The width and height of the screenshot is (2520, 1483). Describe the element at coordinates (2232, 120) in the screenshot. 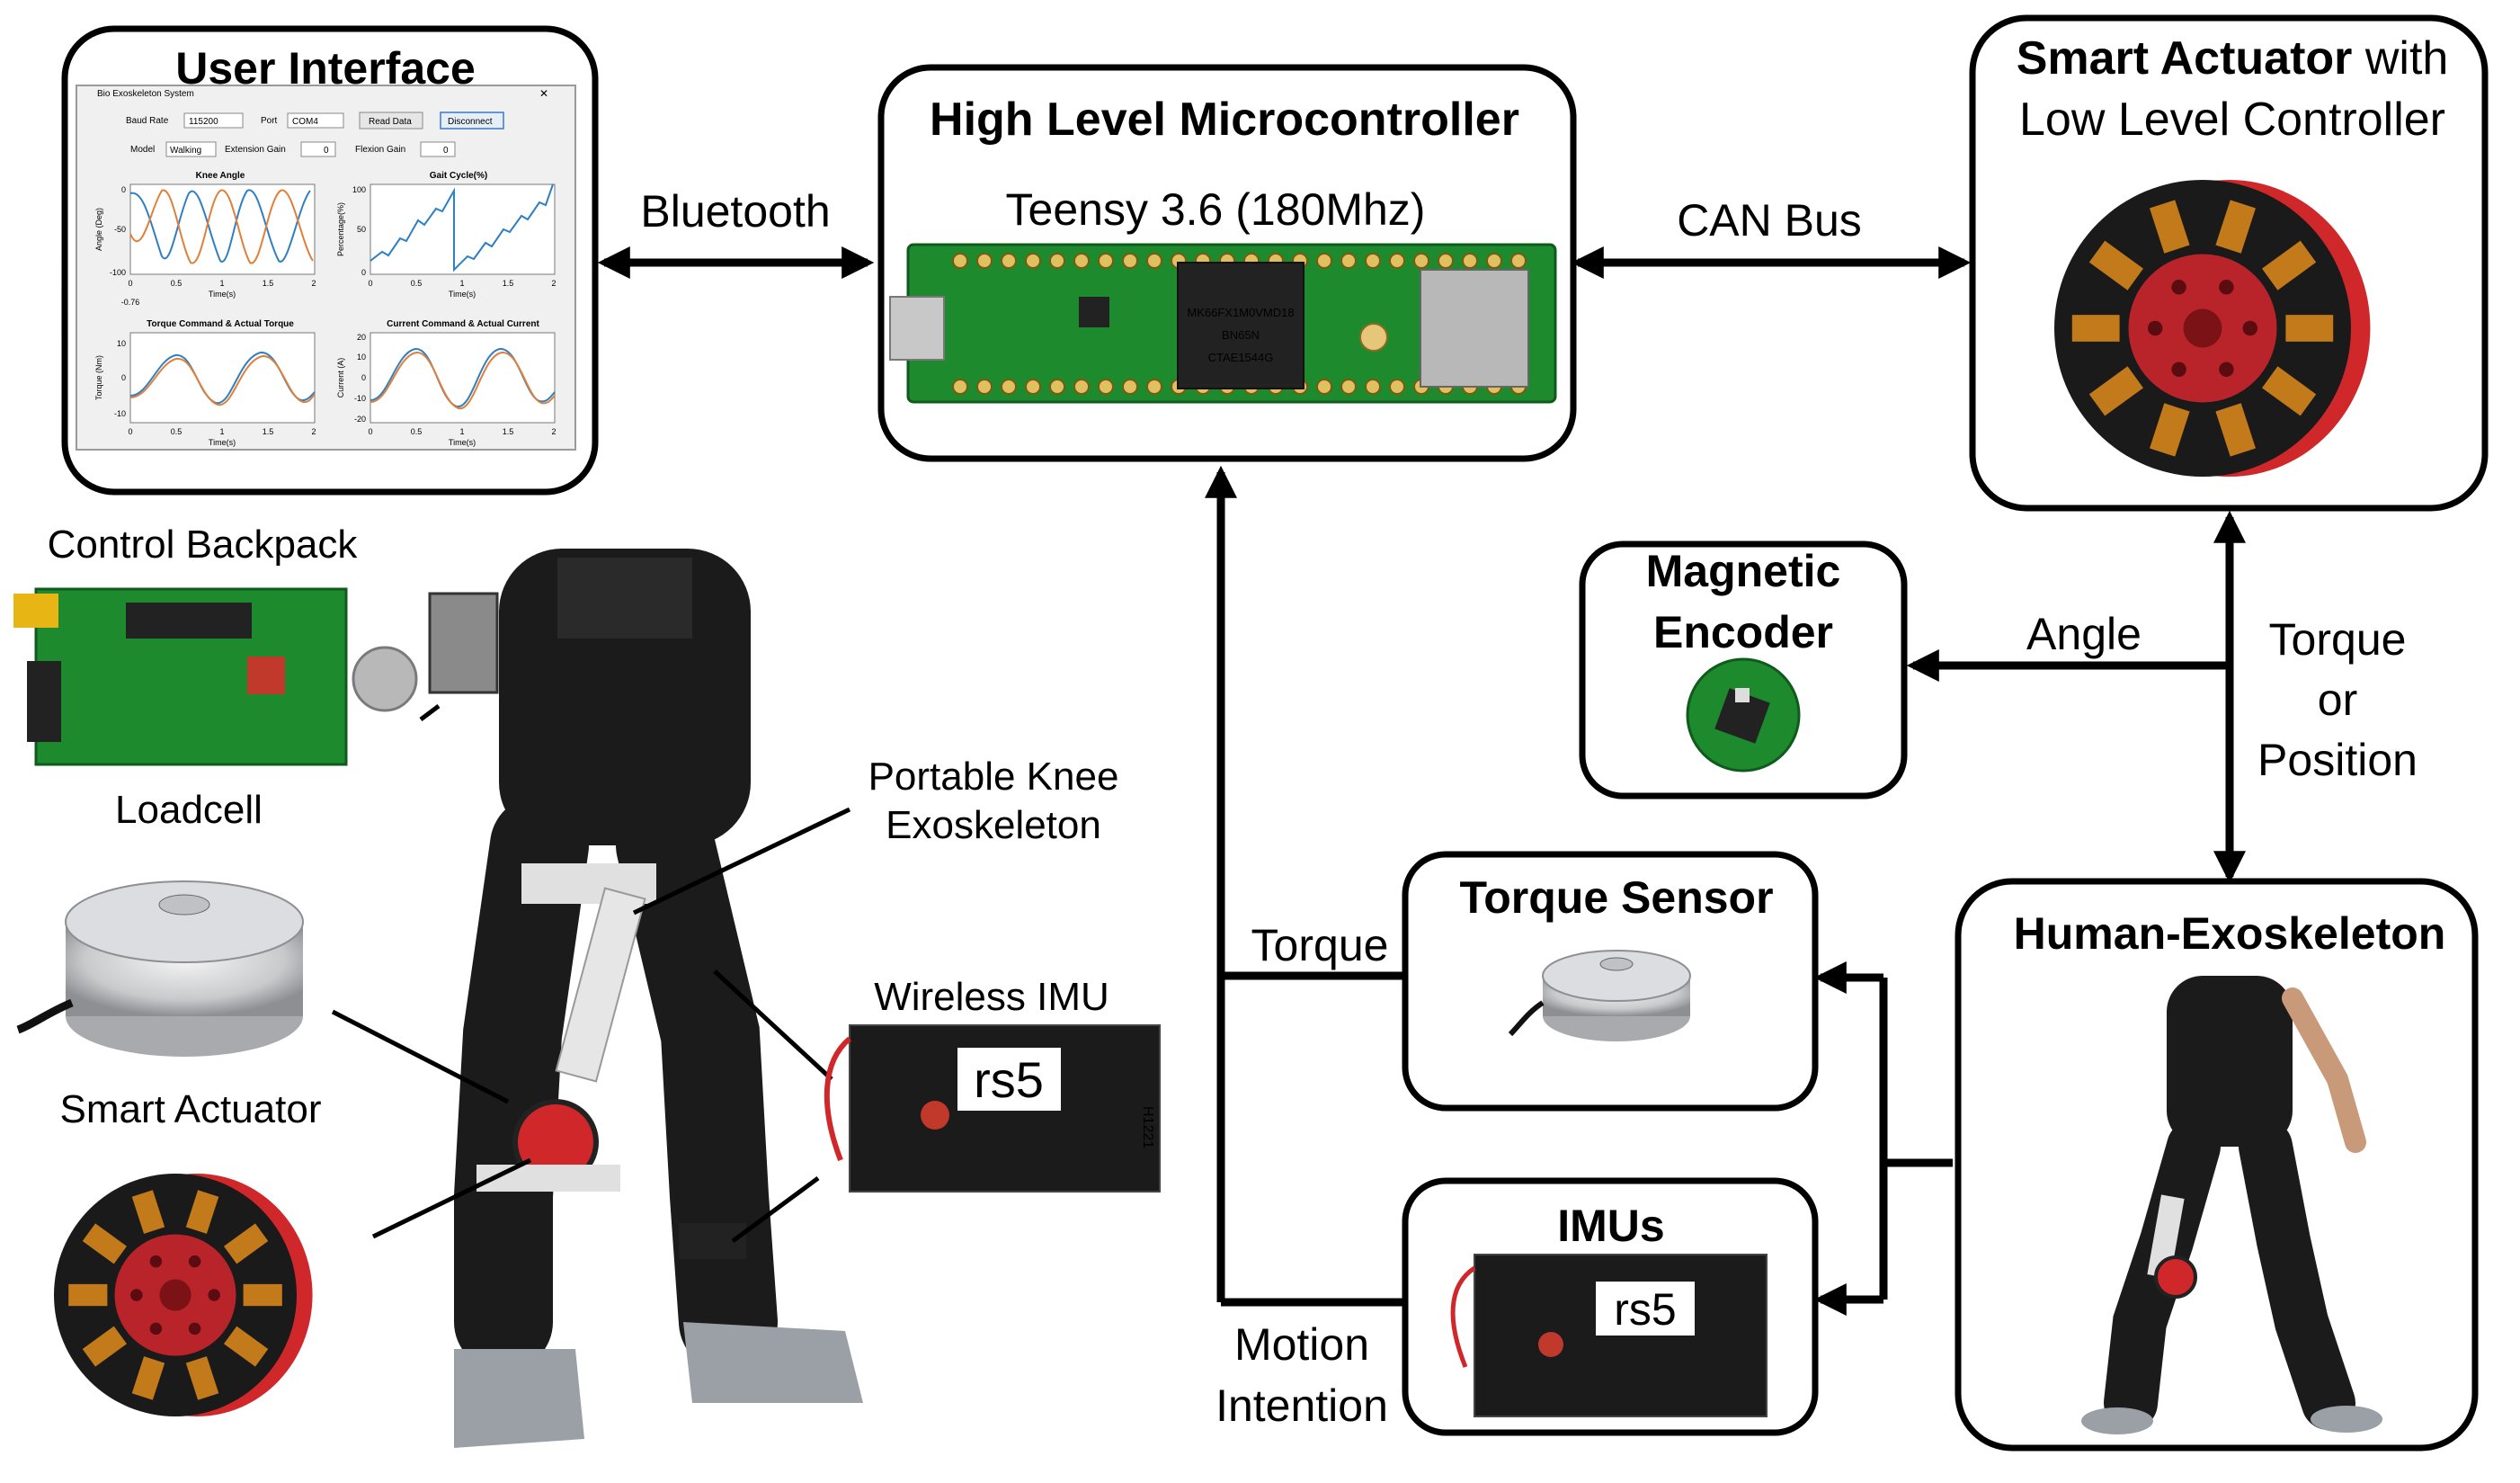

I see `smart-actuator-title-line2: Low Level Controller` at that location.